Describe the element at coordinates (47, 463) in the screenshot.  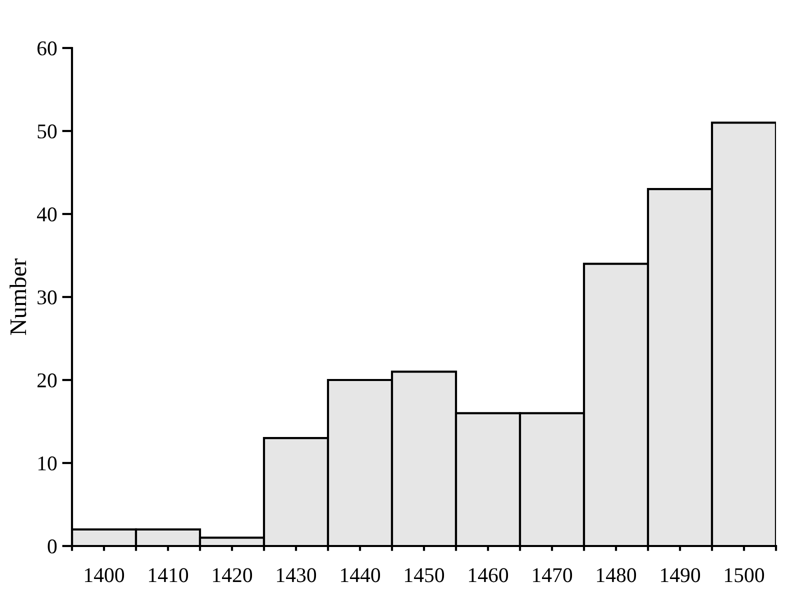
I see `y-tick-label: 10` at that location.